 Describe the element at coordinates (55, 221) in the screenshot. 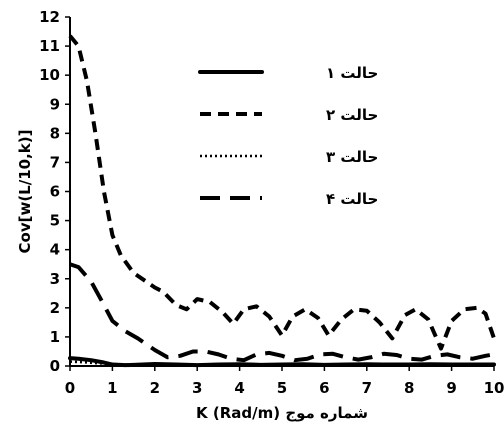

I see `y-tick-label: 5` at that location.